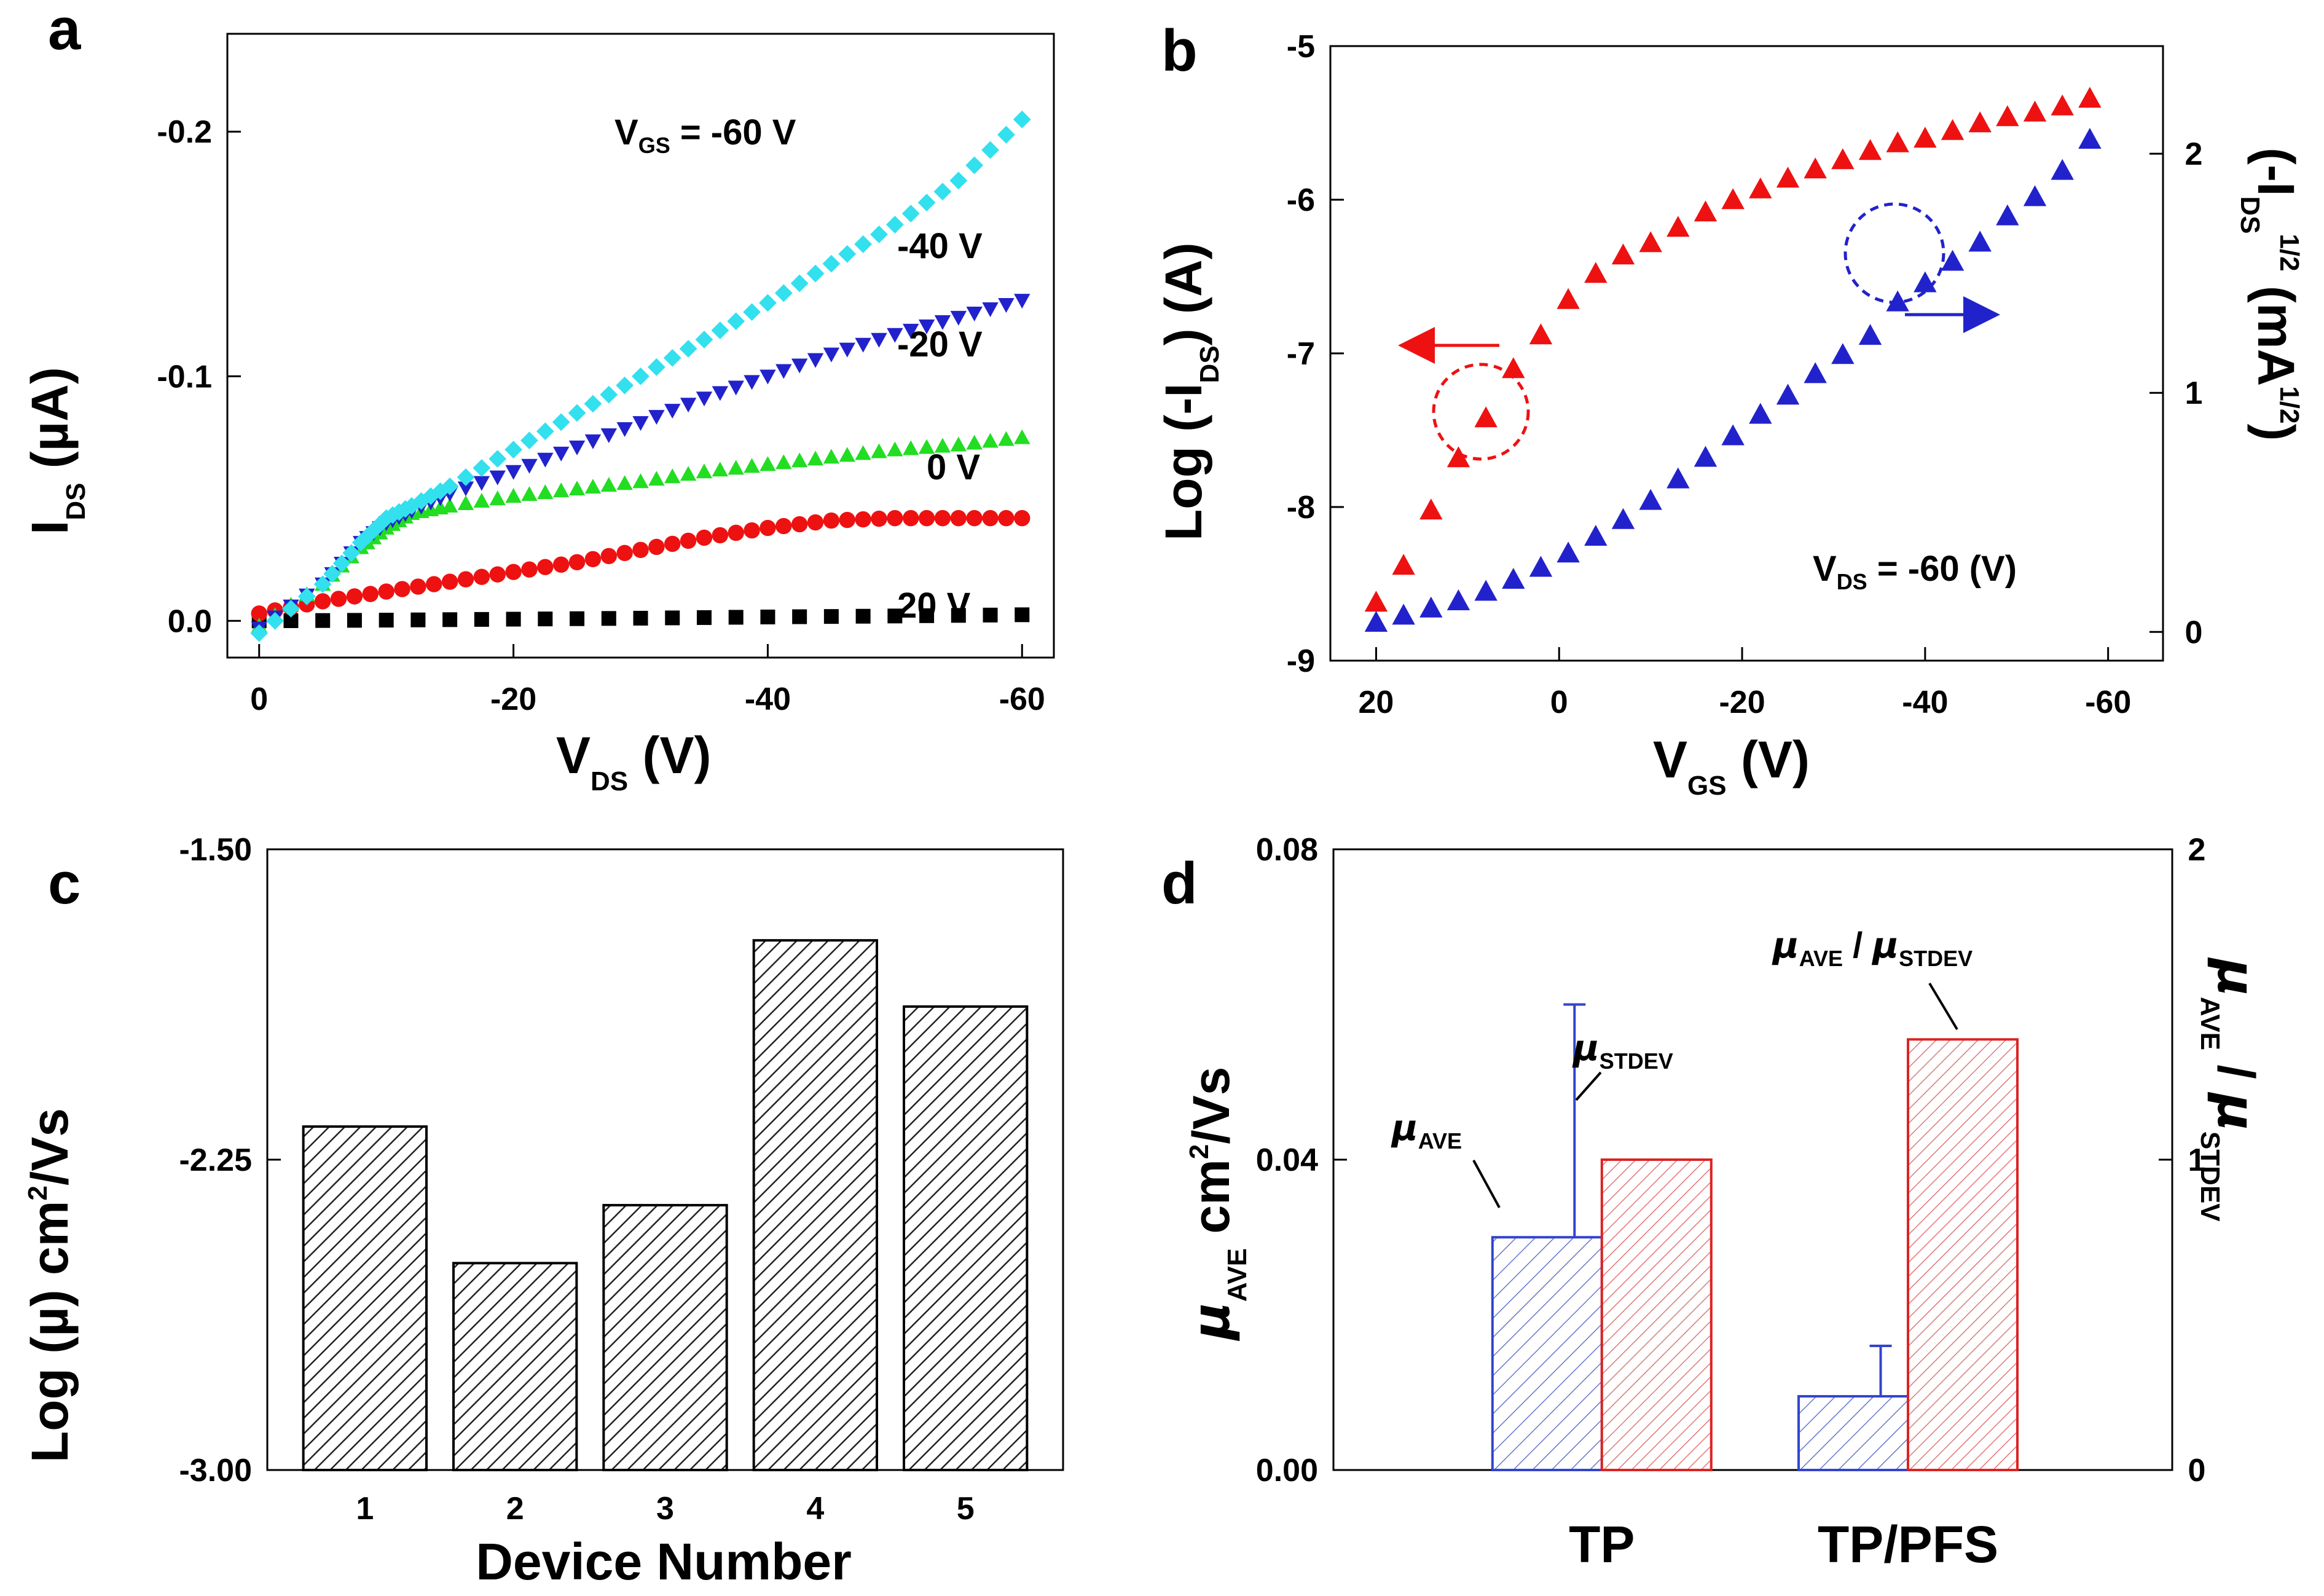 The width and height of the screenshot is (2324, 1596). I want to click on y-tick-label-left: -8, so click(1301, 508).